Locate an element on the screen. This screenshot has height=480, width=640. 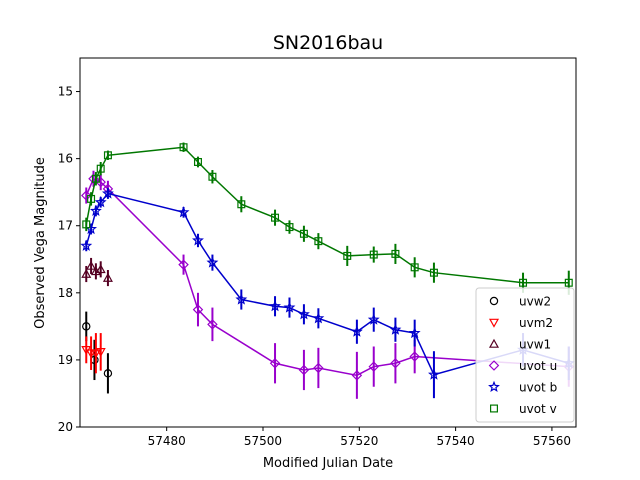
legend-box is located at coordinates (525, 355).